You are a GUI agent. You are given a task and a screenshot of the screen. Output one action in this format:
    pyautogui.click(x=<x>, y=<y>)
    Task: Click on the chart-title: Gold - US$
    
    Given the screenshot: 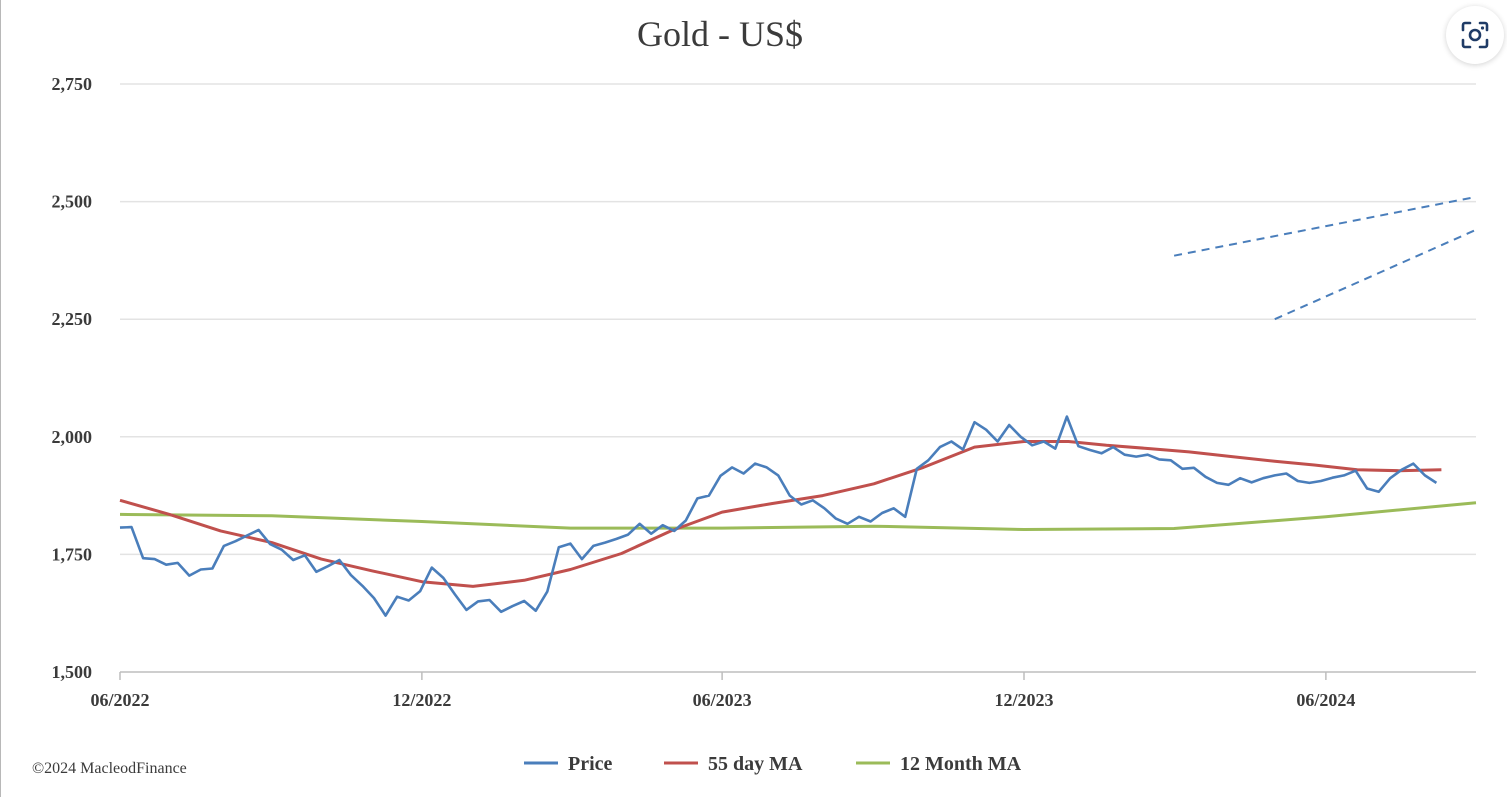 What is the action you would take?
    pyautogui.click(x=720, y=34)
    